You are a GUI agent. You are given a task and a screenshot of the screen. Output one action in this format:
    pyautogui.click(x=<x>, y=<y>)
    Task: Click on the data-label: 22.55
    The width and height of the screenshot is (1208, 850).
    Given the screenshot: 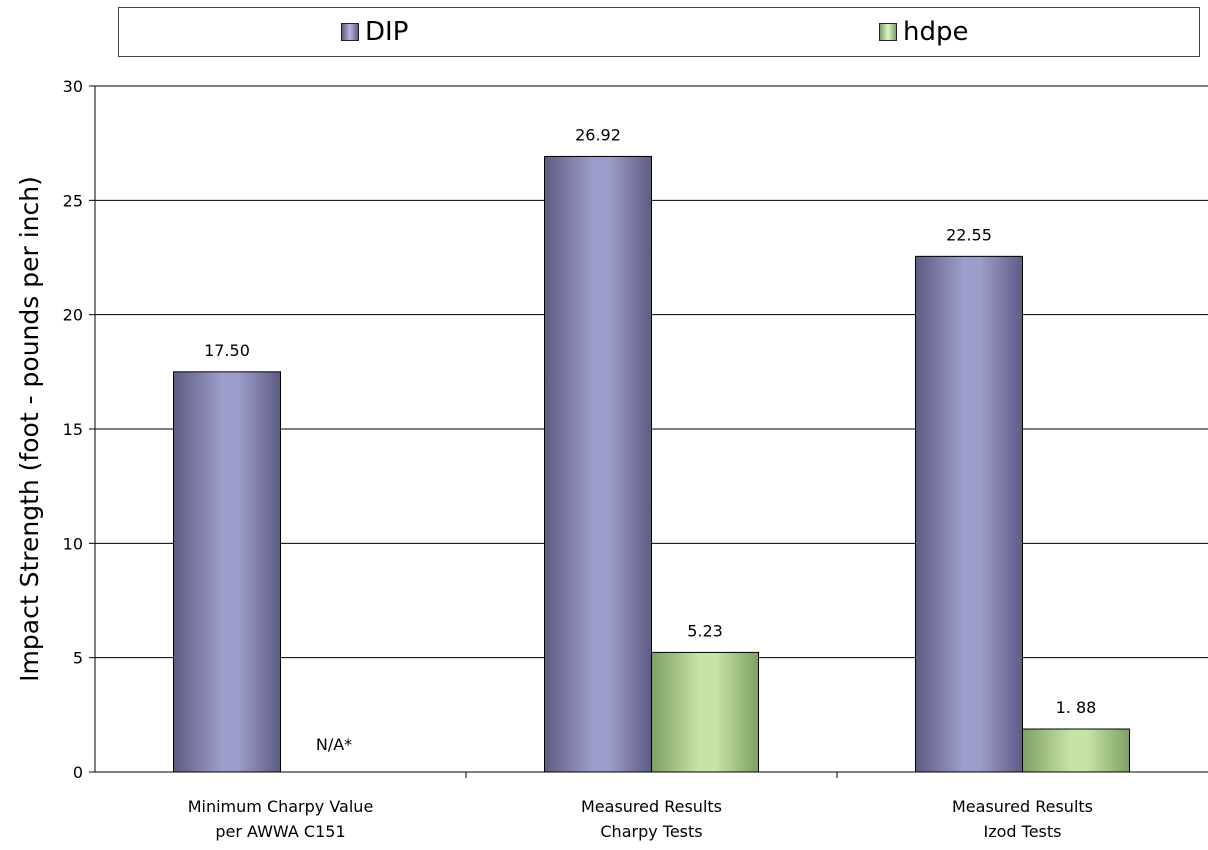 What is the action you would take?
    pyautogui.click(x=969, y=234)
    